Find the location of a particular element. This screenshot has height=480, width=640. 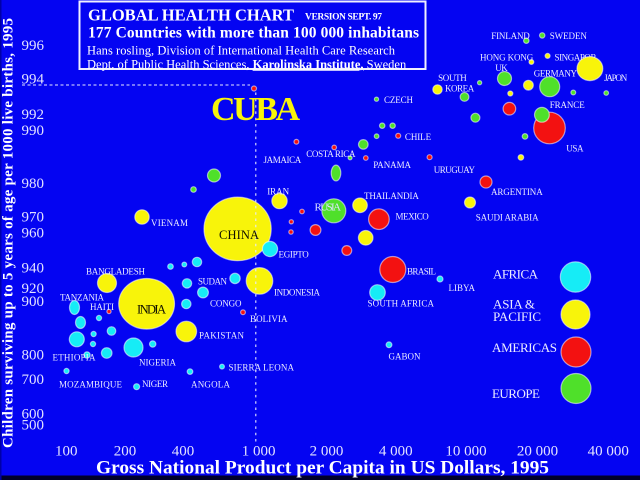

svg-text: CUBA is located at coordinates (255, 109).